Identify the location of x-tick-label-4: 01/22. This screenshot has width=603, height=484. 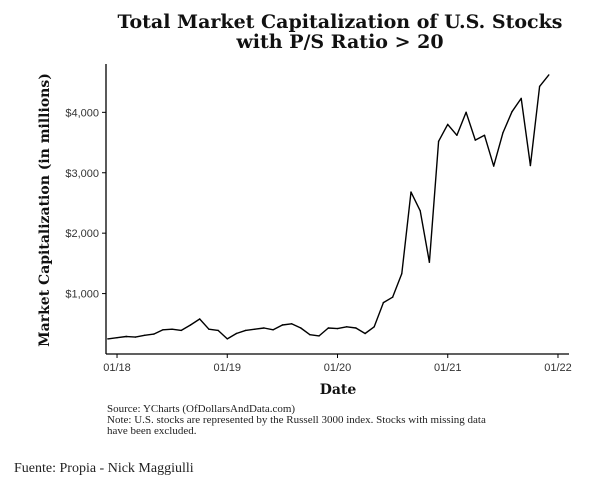
(558, 368).